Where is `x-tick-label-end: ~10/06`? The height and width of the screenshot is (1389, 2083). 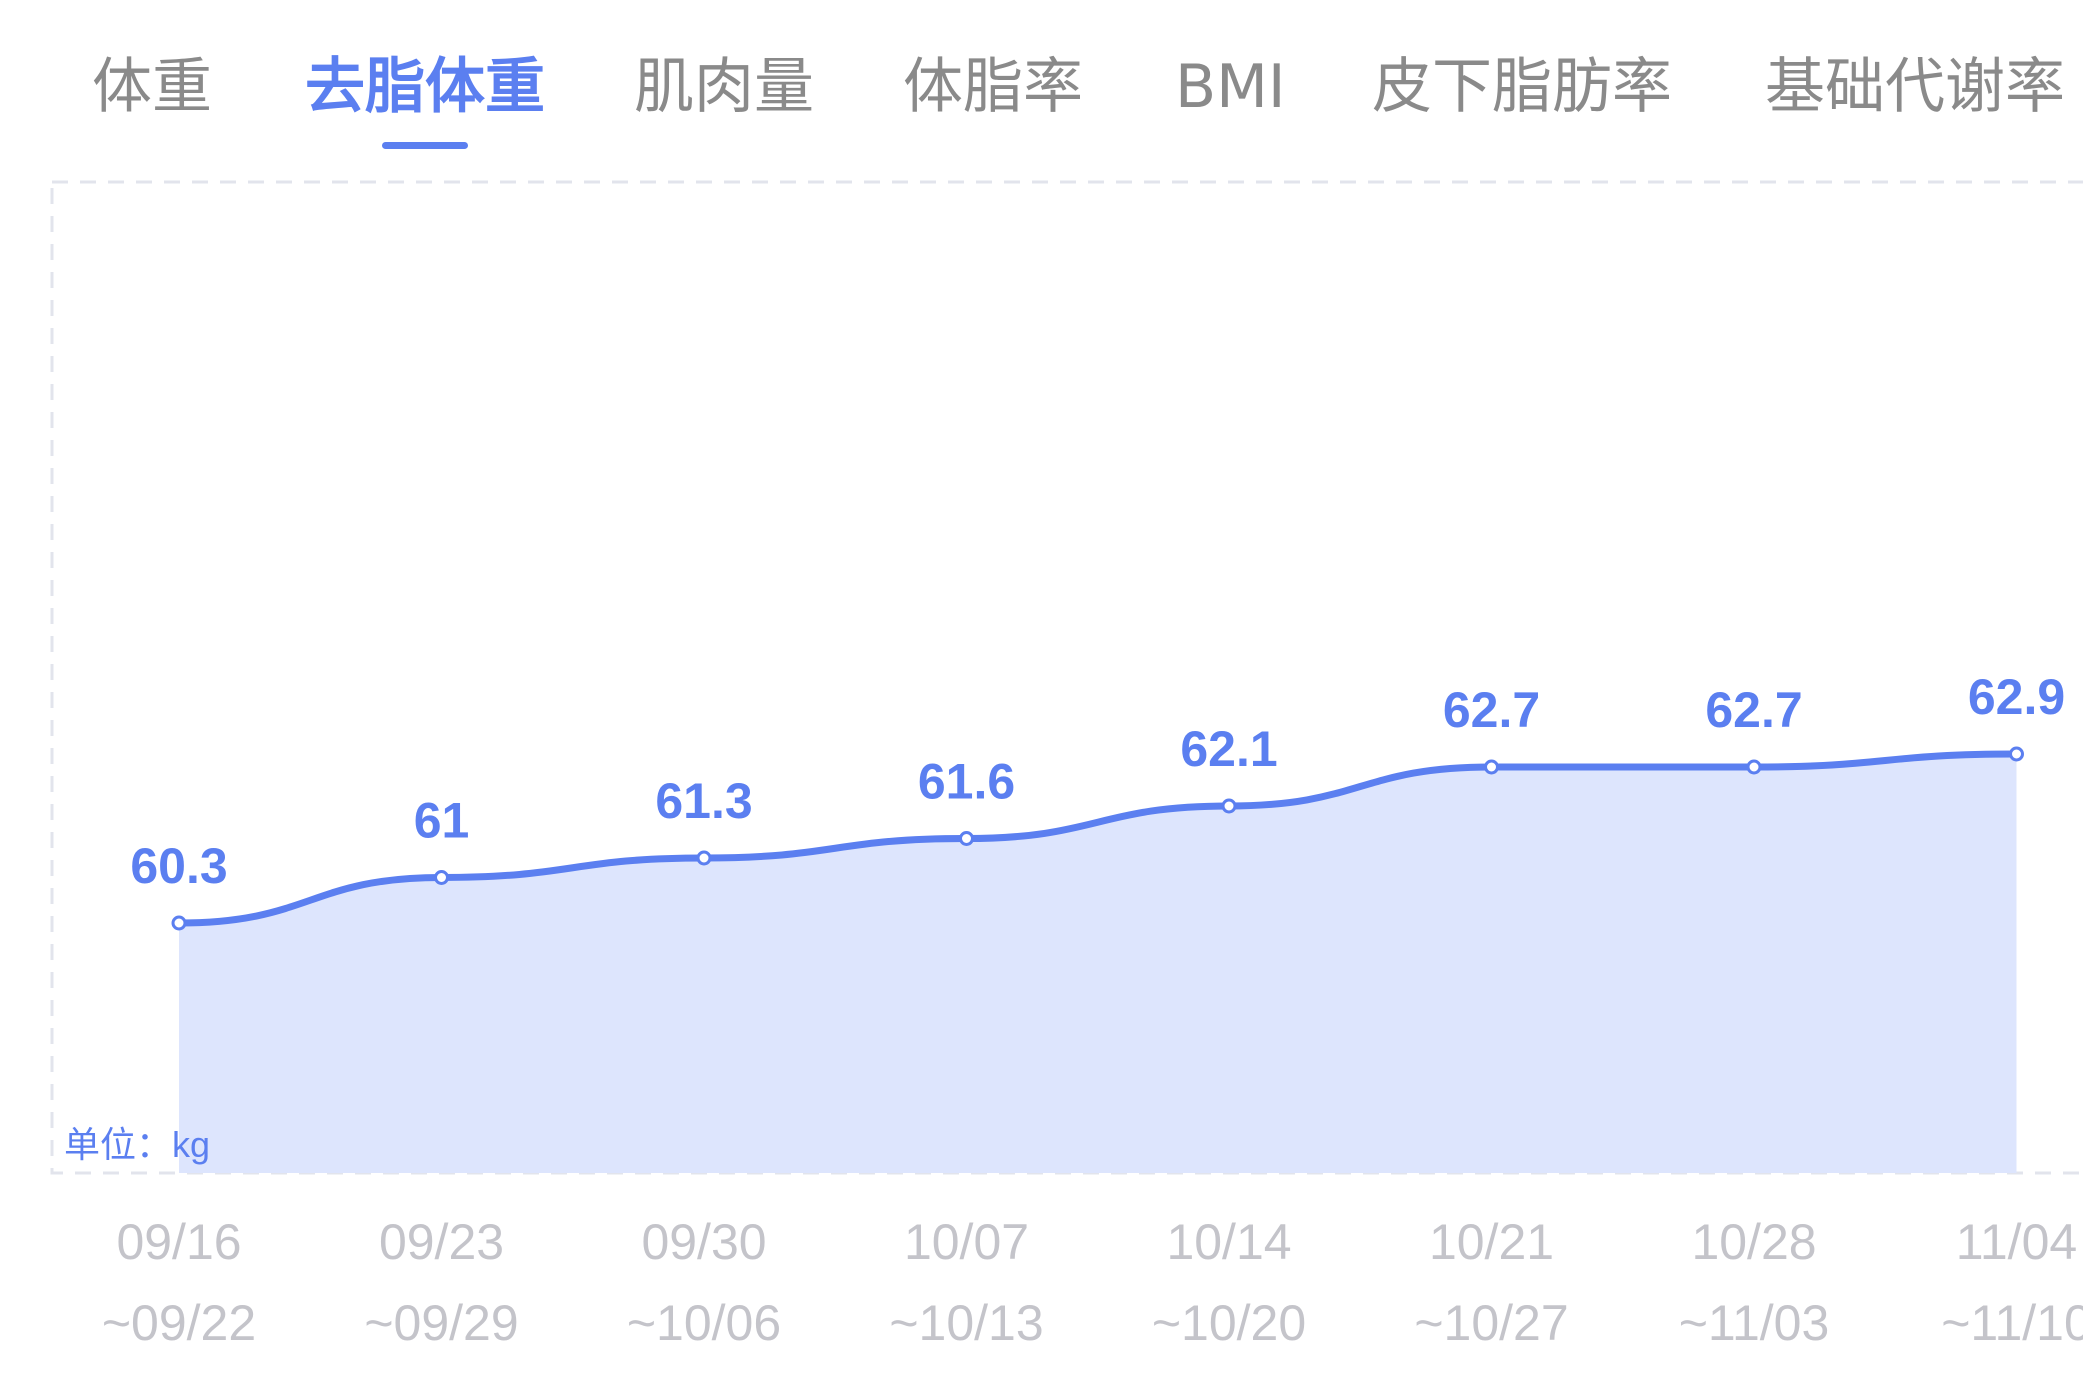 x-tick-label-end: ~10/06 is located at coordinates (704, 1323).